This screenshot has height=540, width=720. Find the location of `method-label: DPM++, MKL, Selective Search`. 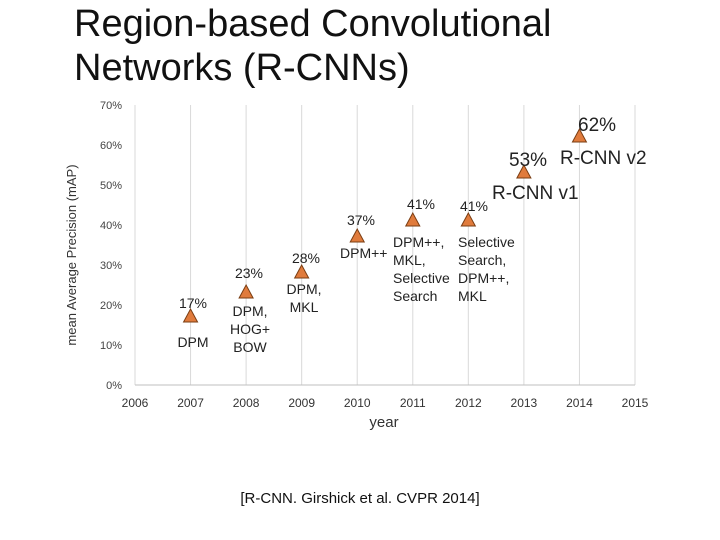

method-label: DPM++, MKL, Selective Search is located at coordinates (421, 269).